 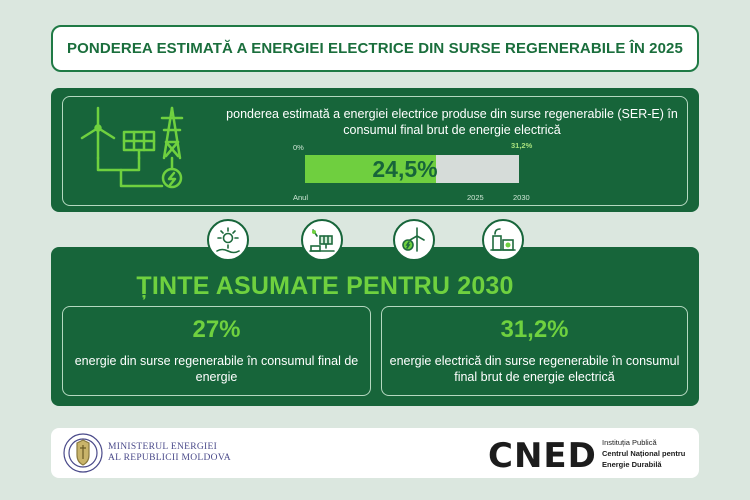 I want to click on factory-icon-svg, so click(x=503, y=239).